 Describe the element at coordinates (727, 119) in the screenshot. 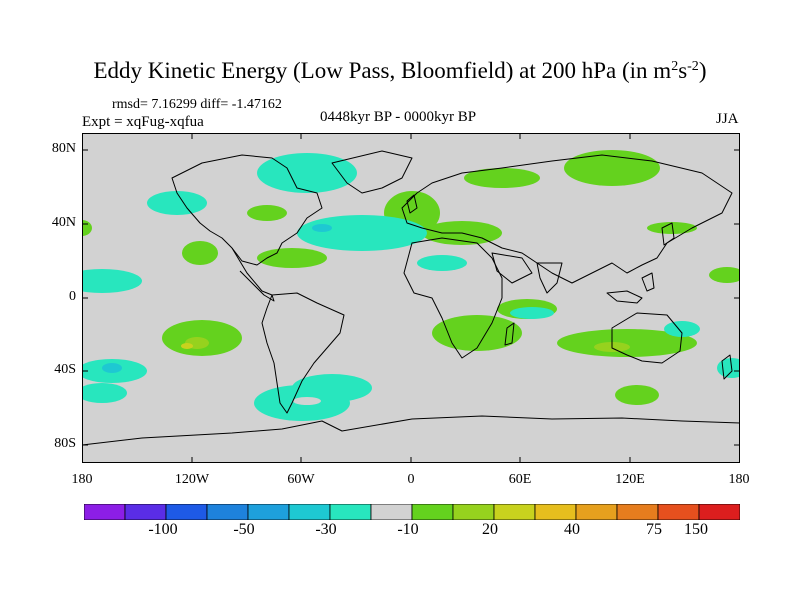

I see `season-label: JJA` at that location.